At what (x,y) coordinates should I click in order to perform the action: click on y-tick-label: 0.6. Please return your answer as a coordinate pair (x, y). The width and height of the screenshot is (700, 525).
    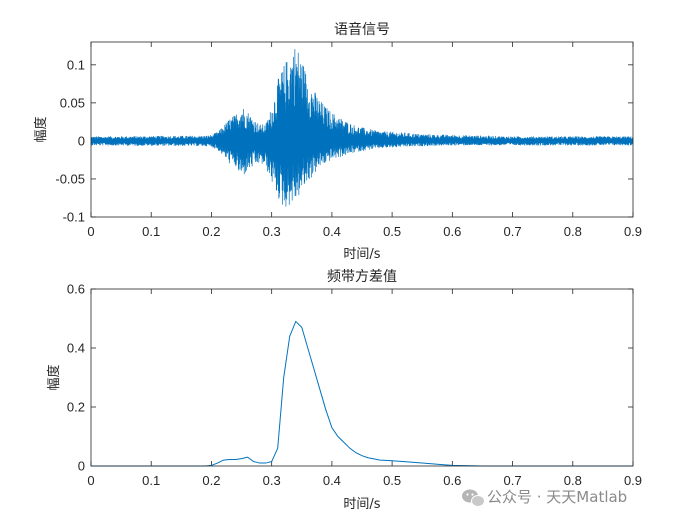
    Looking at the image, I should click on (76, 289).